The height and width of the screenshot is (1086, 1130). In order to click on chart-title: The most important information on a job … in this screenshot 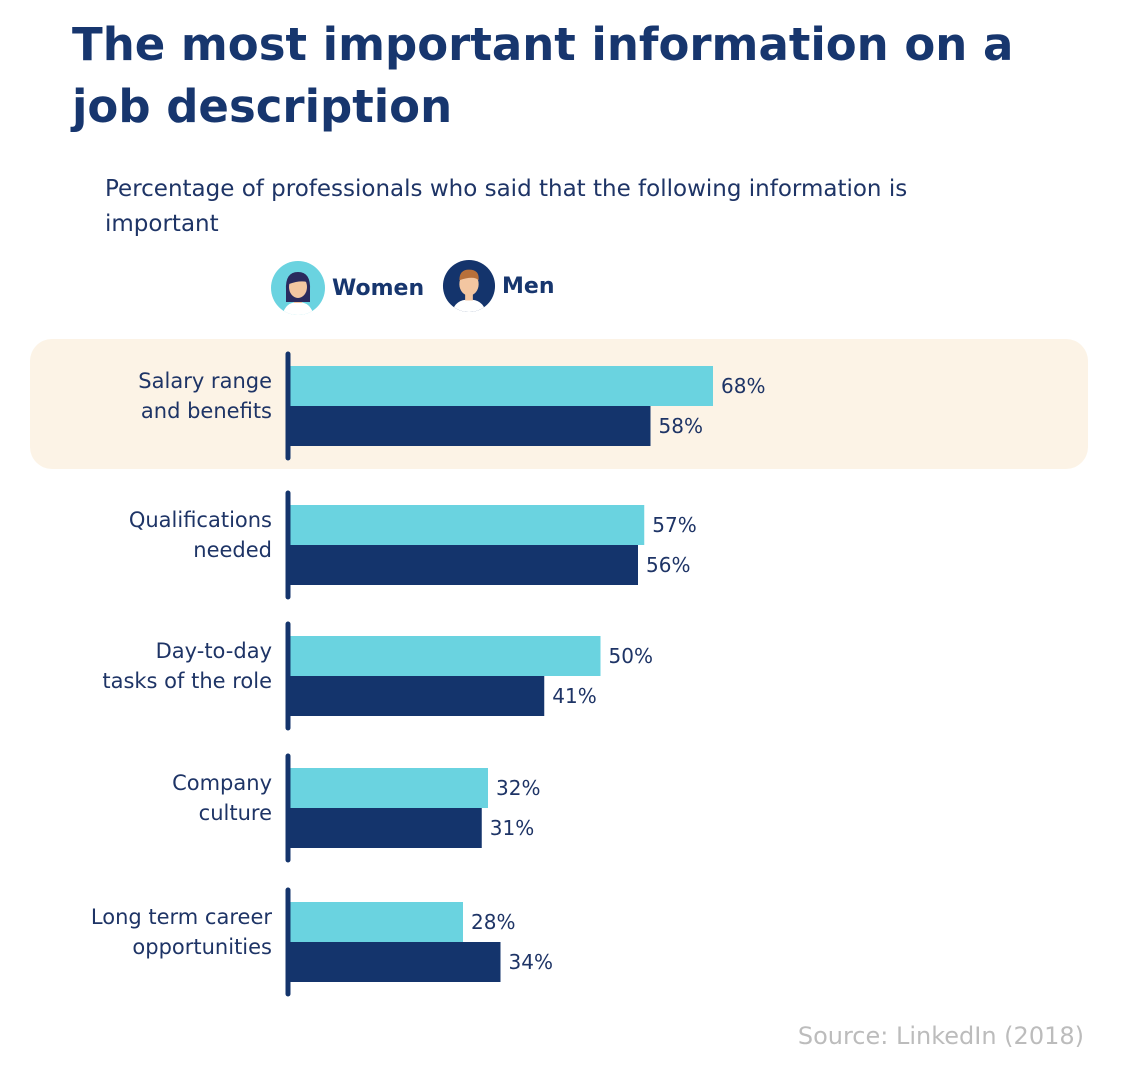, I will do `click(543, 75)`.